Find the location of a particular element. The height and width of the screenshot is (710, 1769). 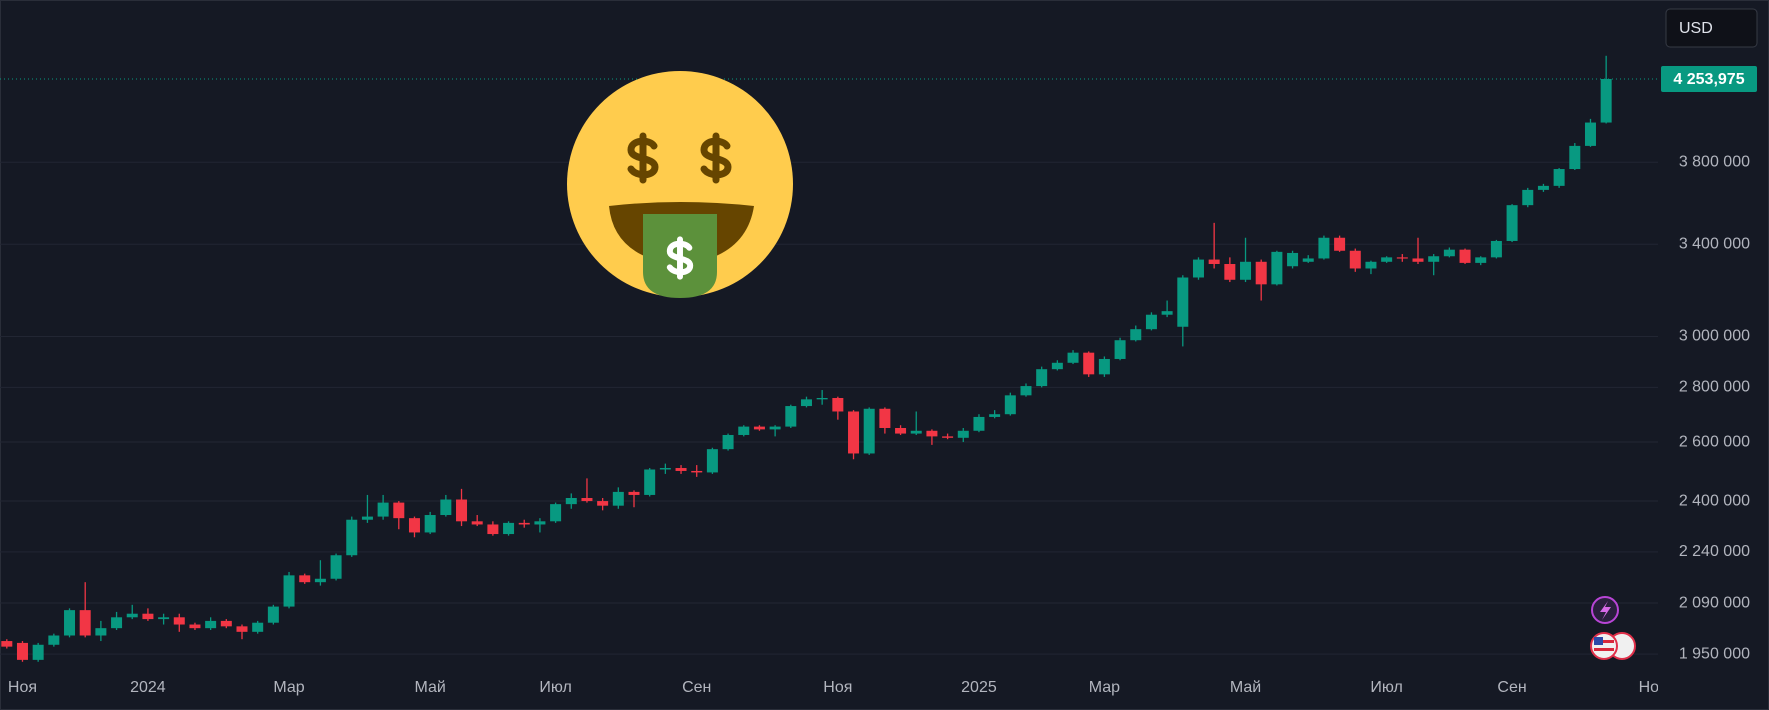

currency-label: USD is located at coordinates (1696, 28).